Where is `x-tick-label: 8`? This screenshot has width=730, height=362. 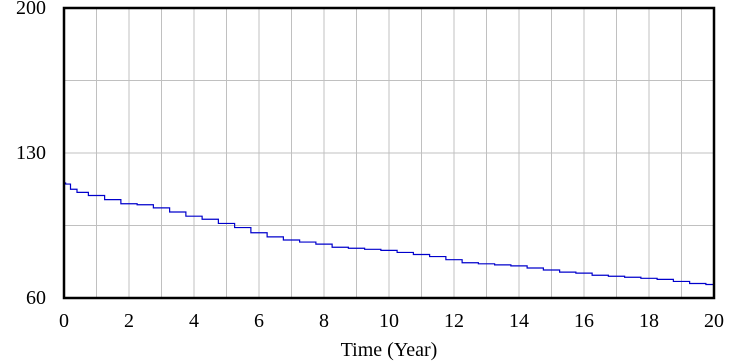 x-tick-label: 8 is located at coordinates (324, 321).